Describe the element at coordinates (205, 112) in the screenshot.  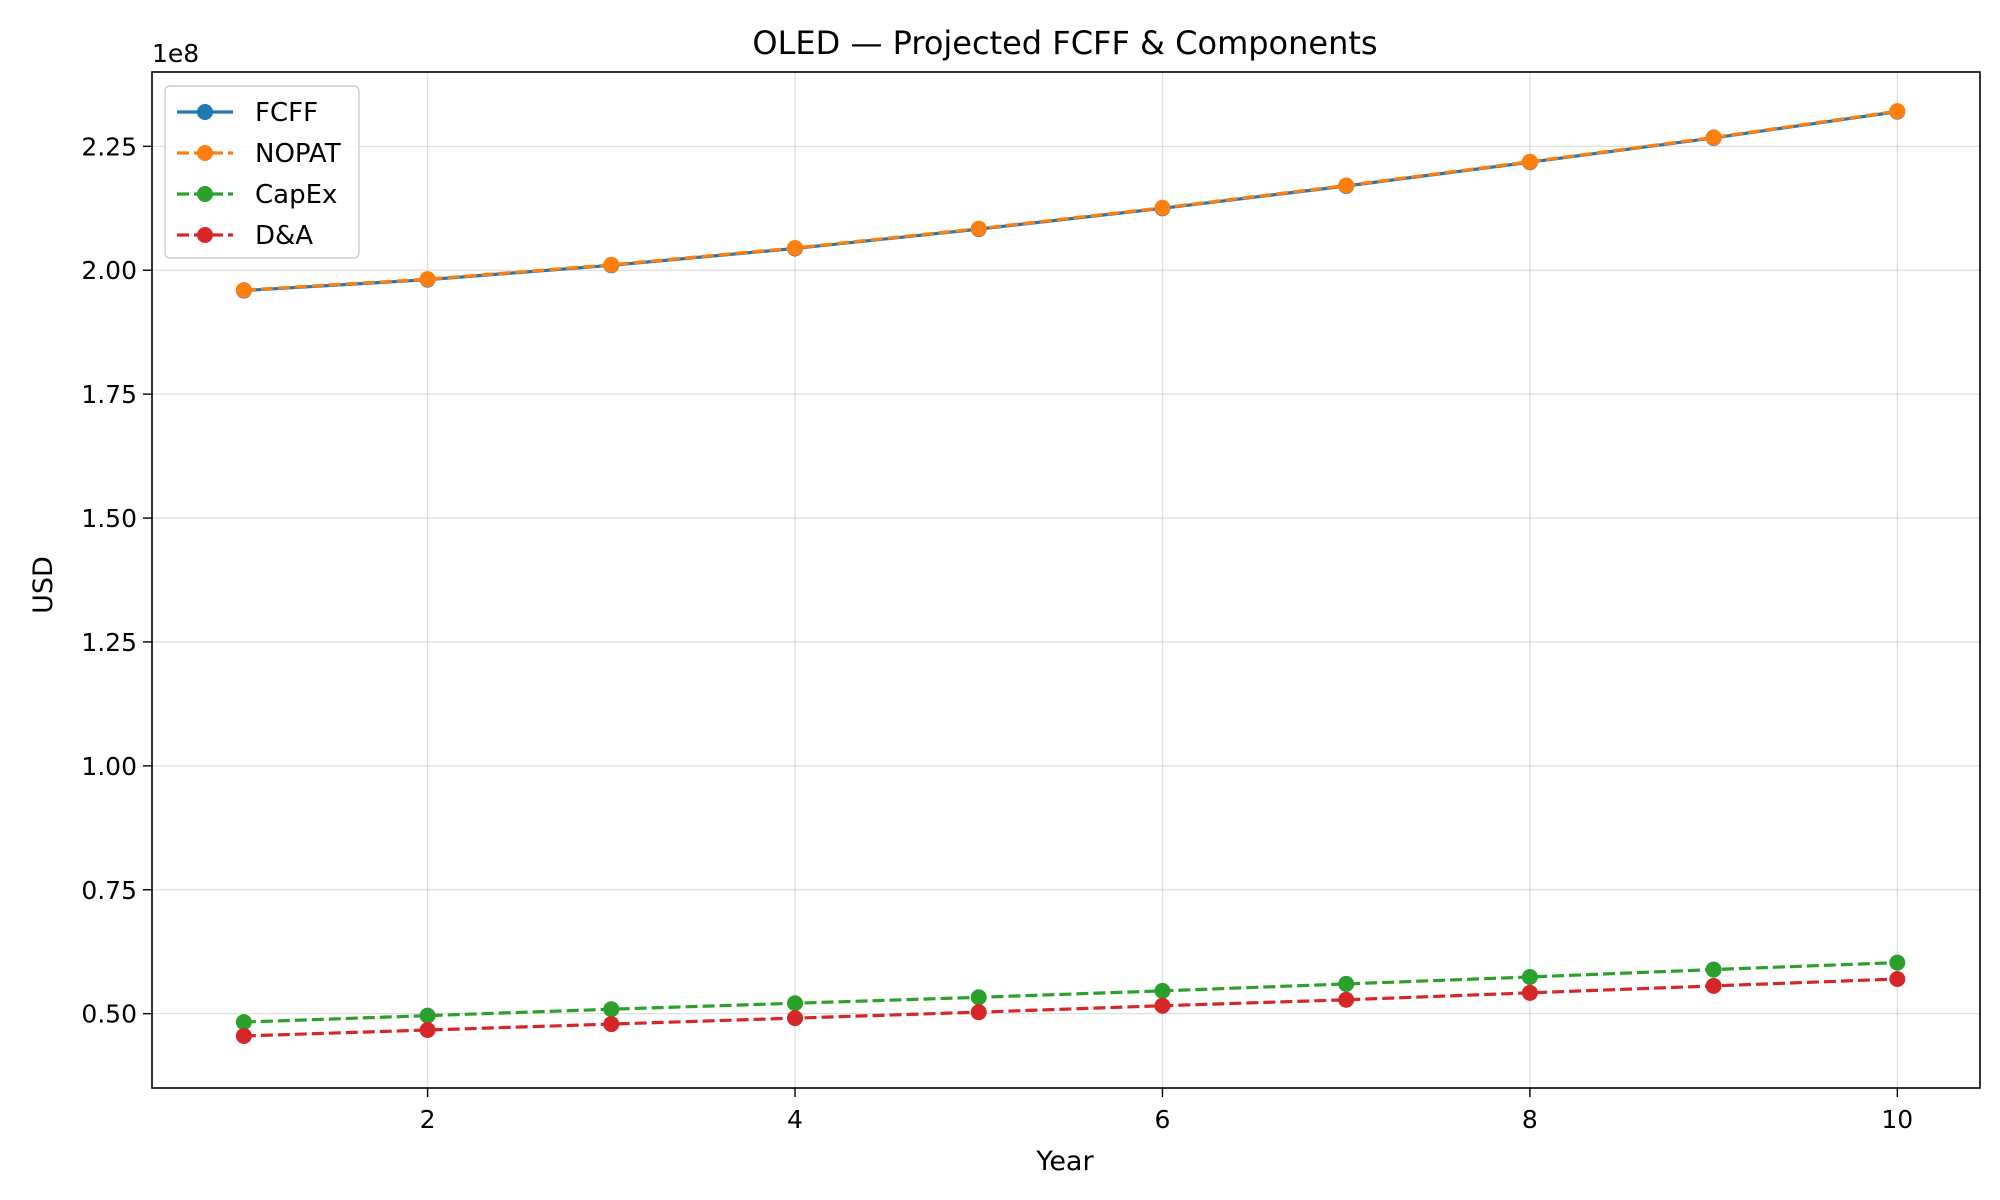
I see `legend-marker-fcff` at that location.